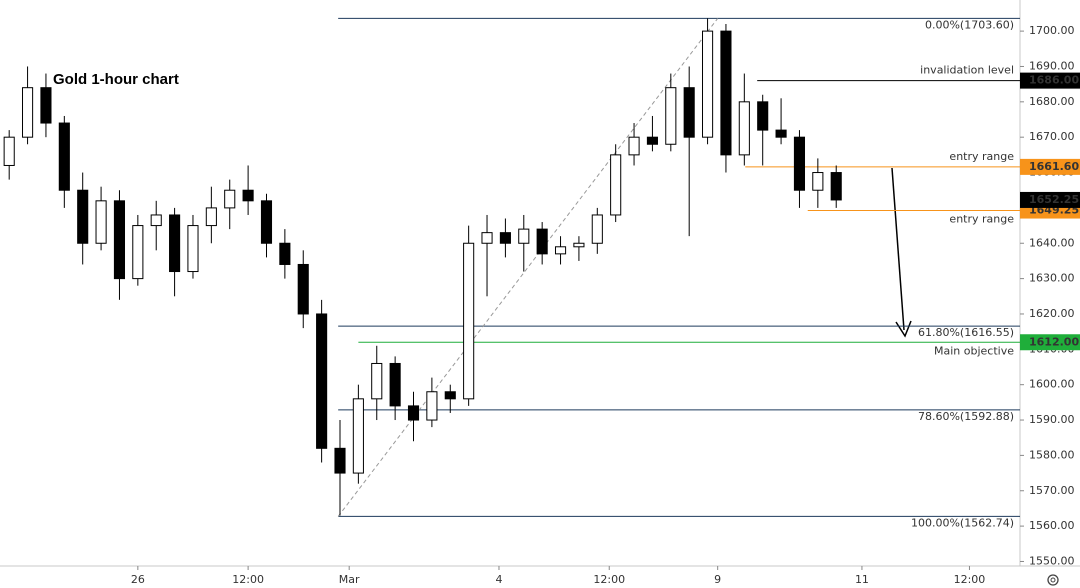 This screenshot has height=588, width=1080. What do you see at coordinates (966, 416) in the screenshot?
I see `fib-label: 78.60%(1592.88)` at bounding box center [966, 416].